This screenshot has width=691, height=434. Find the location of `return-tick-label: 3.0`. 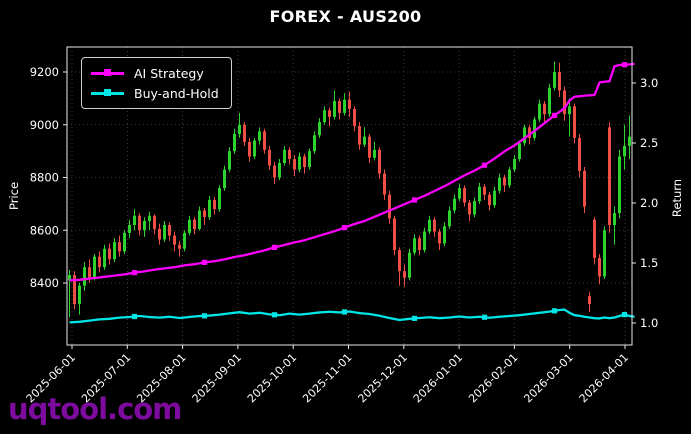

return-tick-label: 3.0 is located at coordinates (649, 83).